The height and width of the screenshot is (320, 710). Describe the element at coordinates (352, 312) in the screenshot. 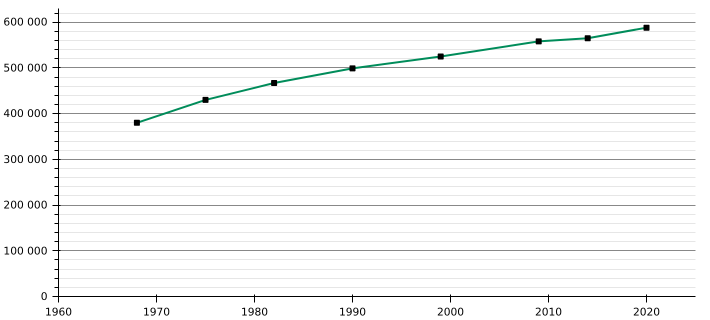

I see `x-tick-label: 1990` at that location.